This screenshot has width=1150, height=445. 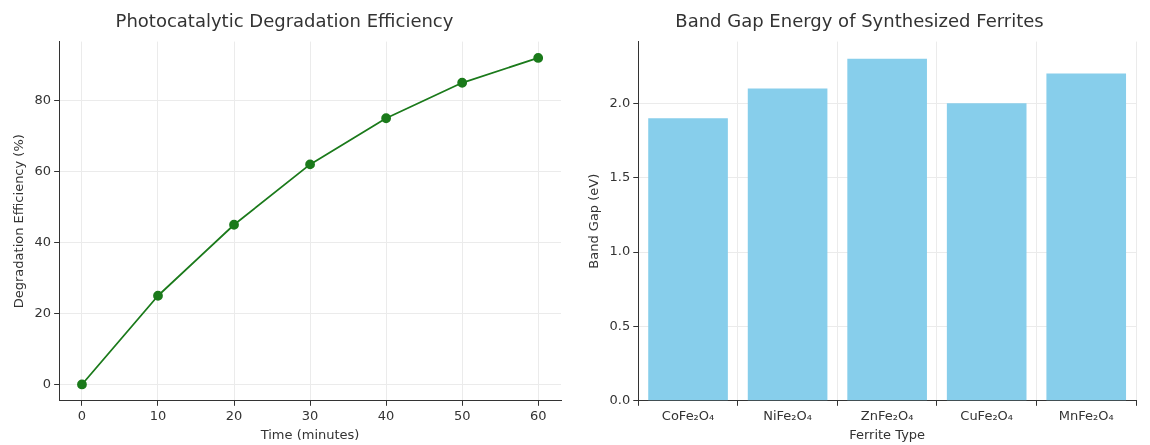 What do you see at coordinates (43, 99) in the screenshot?
I see `y-tick-label: 80` at bounding box center [43, 99].